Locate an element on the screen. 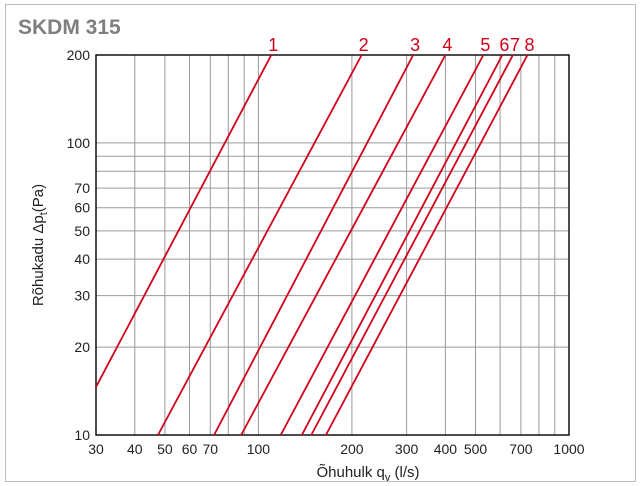 Image resolution: width=643 pixels, height=486 pixels. y-tick-label: 60 is located at coordinates (82, 208).